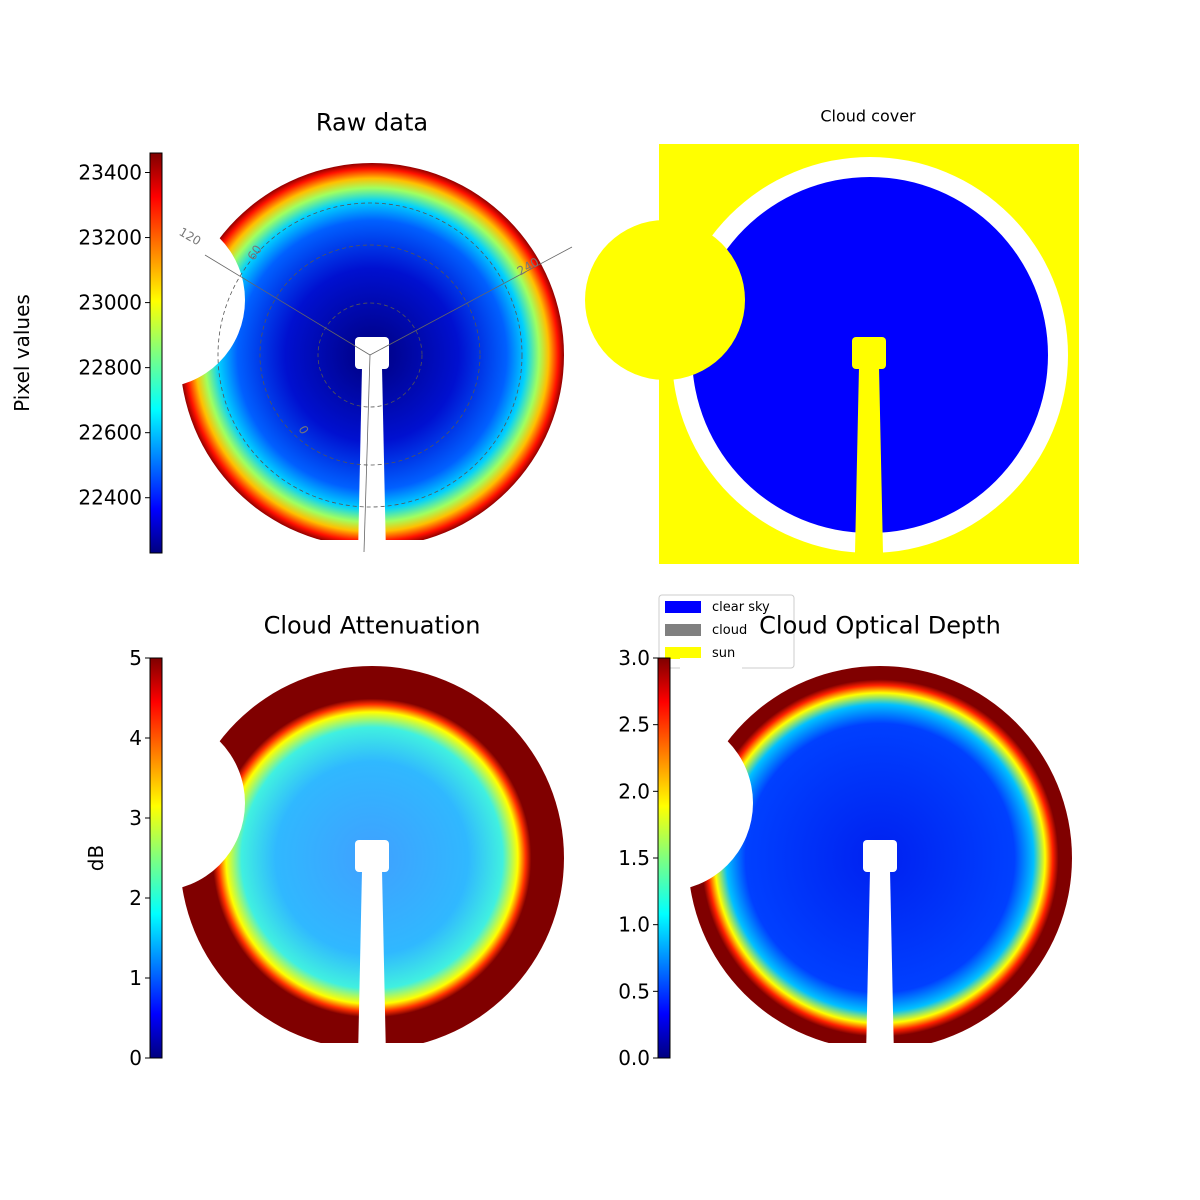  Describe the element at coordinates (110, 303) in the screenshot. I see `colorbar-tick-label: 23000` at that location.